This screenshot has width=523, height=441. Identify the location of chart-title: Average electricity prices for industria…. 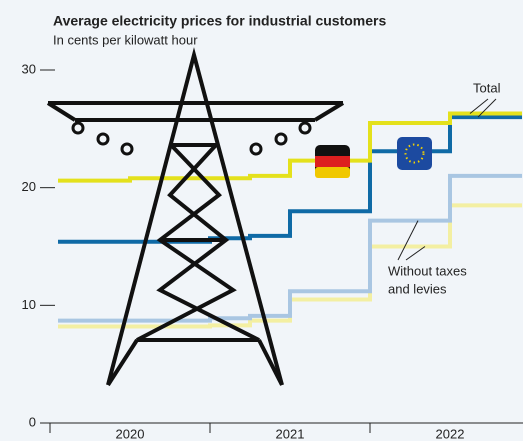
(219, 21).